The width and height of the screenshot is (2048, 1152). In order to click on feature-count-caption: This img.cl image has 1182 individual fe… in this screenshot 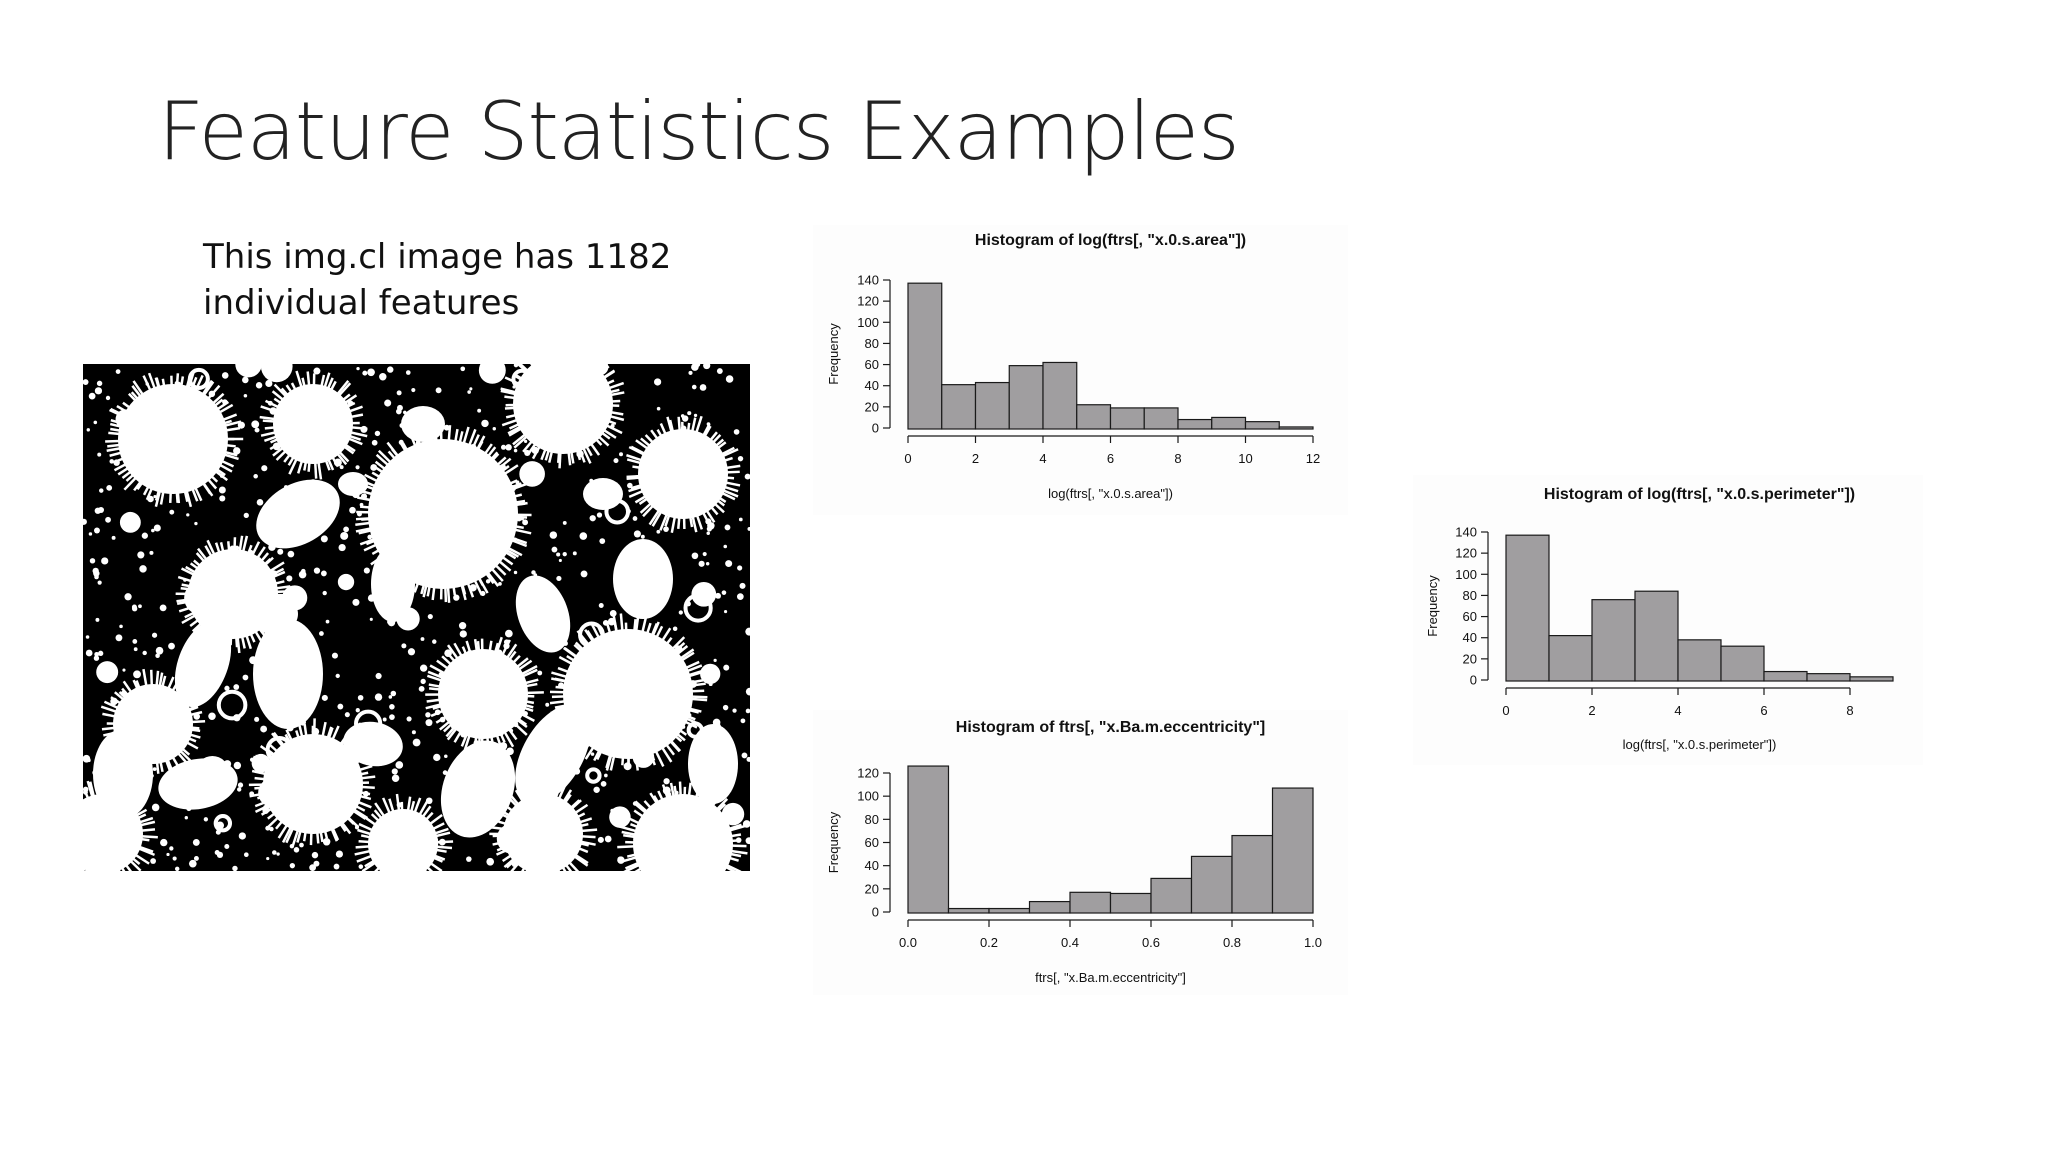, I will do `click(443, 280)`.